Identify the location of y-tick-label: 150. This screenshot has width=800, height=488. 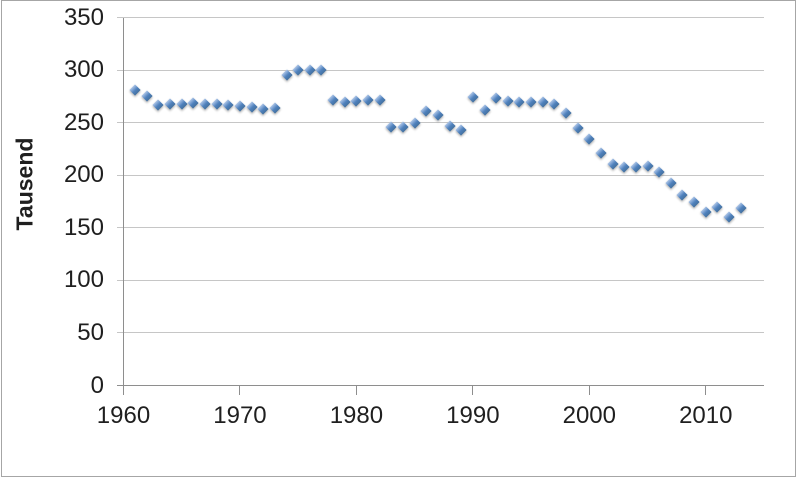
(83, 227).